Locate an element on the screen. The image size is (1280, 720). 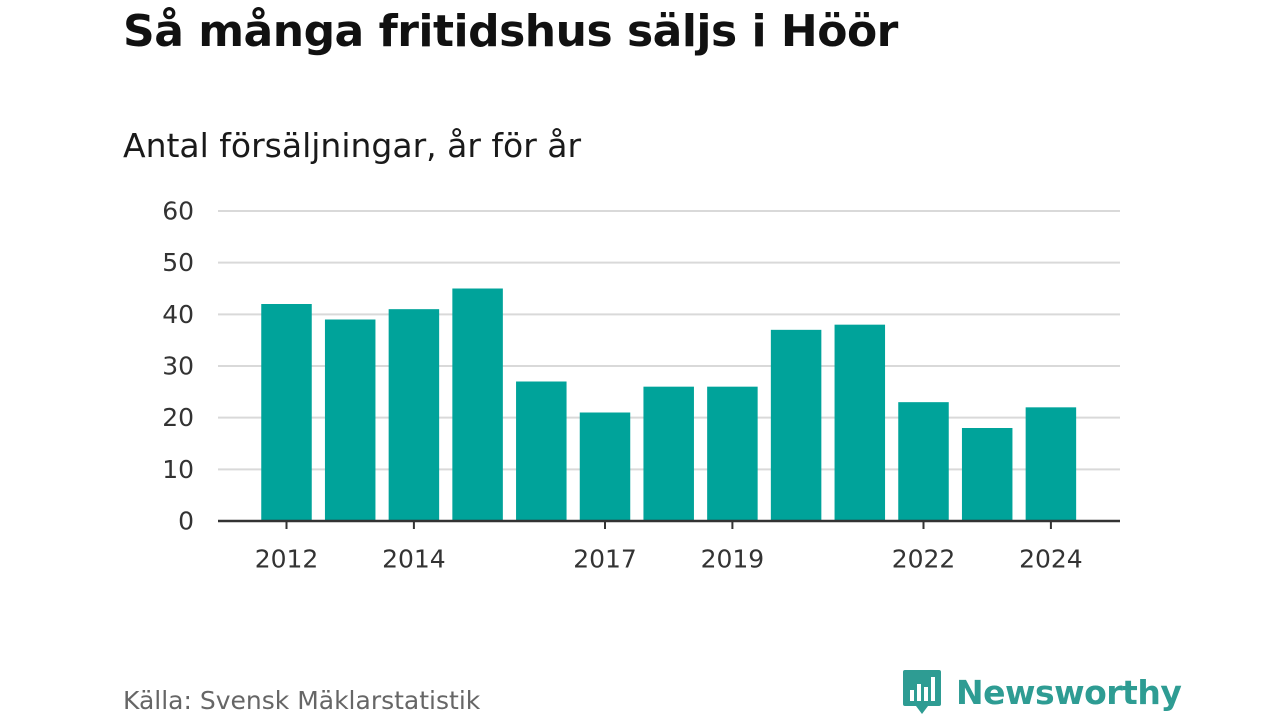
x-tick-label: 2014 is located at coordinates (414, 559).